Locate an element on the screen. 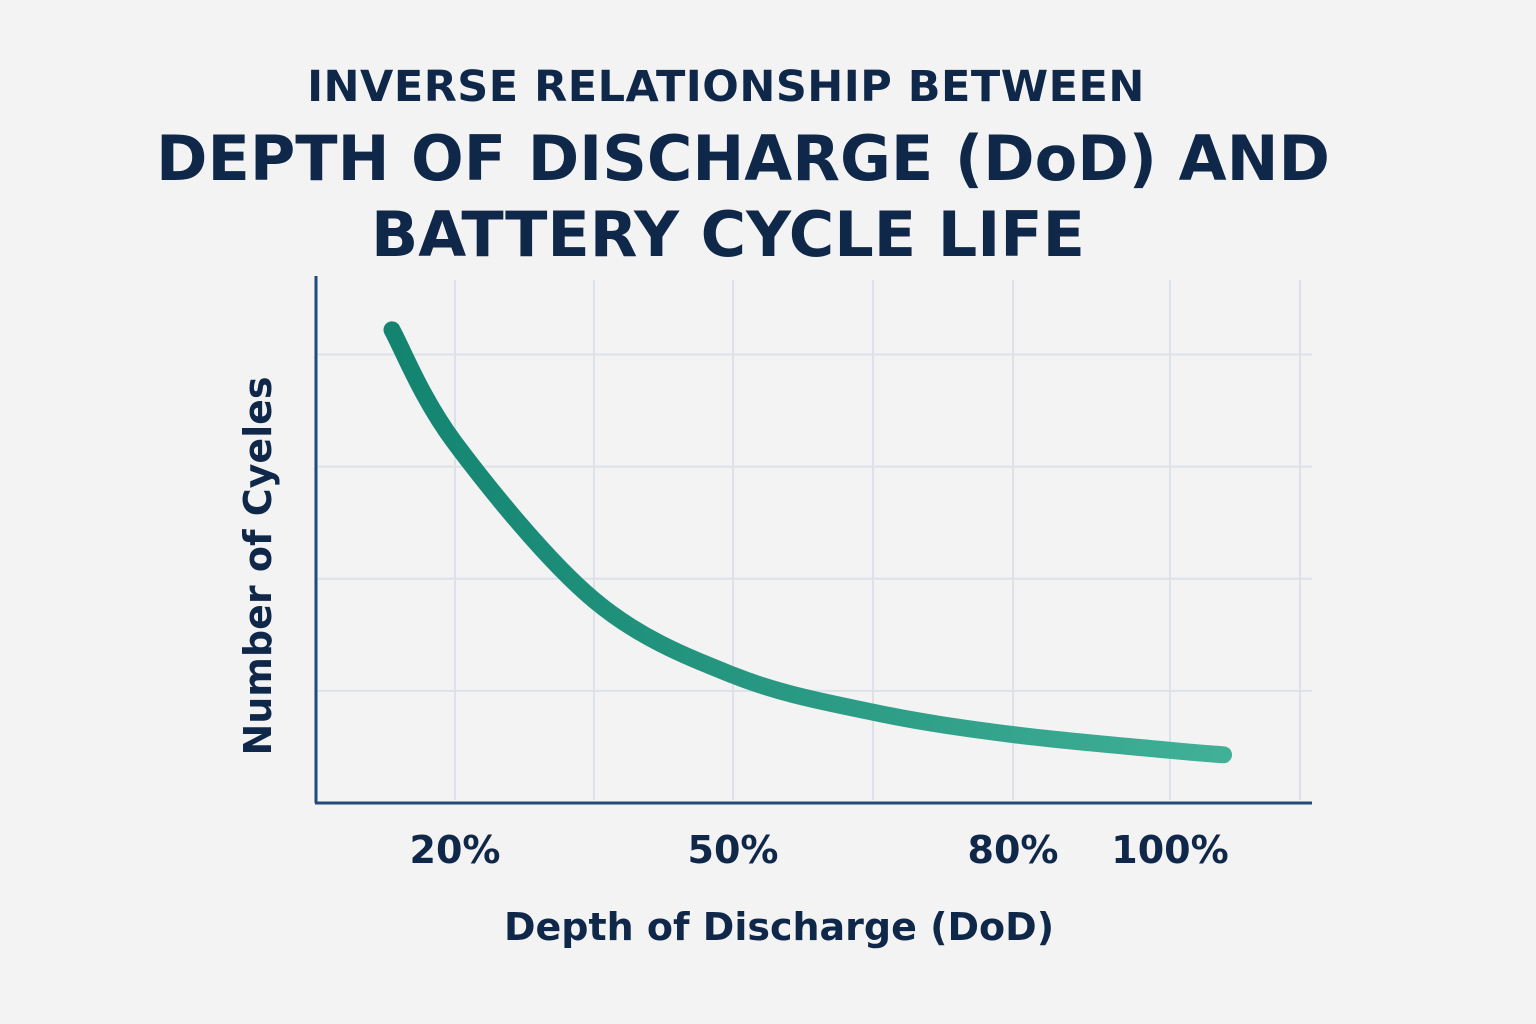 This screenshot has height=1024, width=1536. chart-title-line-3: BATTERY CYCLE LIFE is located at coordinates (728, 234).